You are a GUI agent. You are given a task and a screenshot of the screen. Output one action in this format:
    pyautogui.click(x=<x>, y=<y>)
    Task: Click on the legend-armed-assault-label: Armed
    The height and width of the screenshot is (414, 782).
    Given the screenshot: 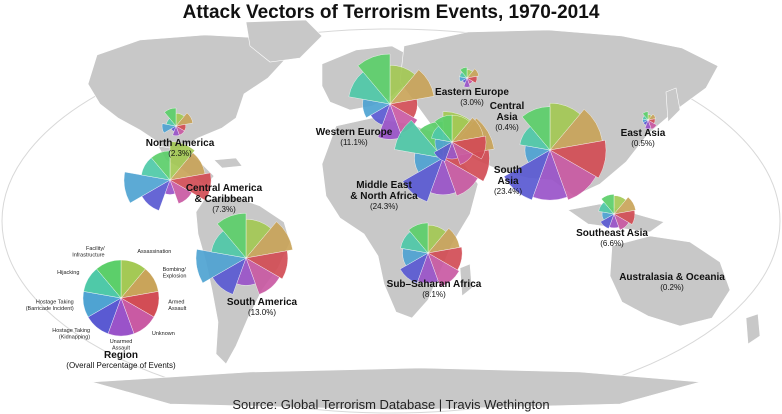 What is the action you would take?
    pyautogui.click(x=176, y=302)
    